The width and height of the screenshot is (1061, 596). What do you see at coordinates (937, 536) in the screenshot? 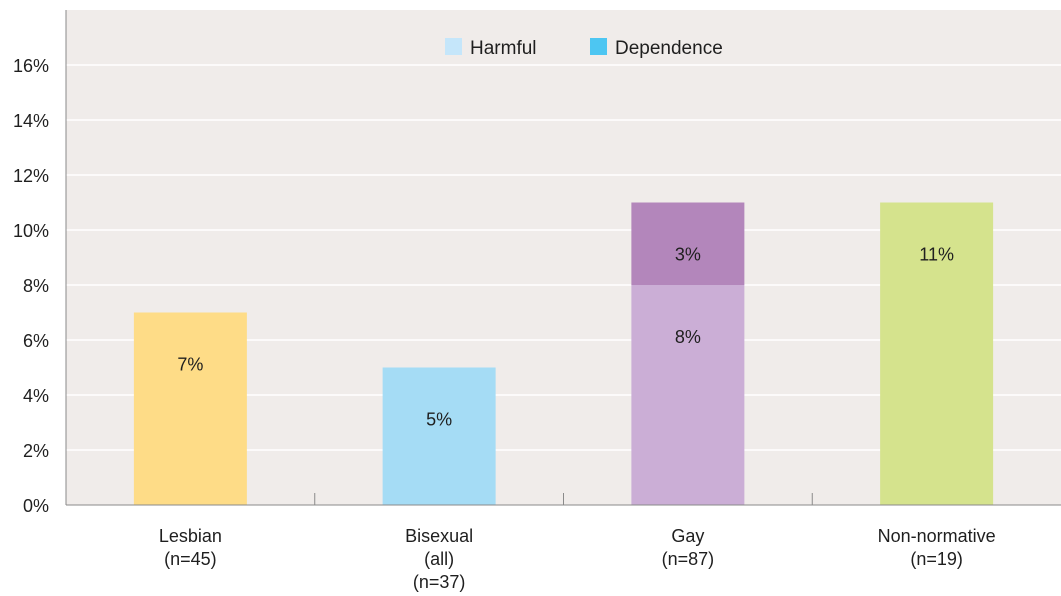
I see `x-category-label: Non-normative` at bounding box center [937, 536].